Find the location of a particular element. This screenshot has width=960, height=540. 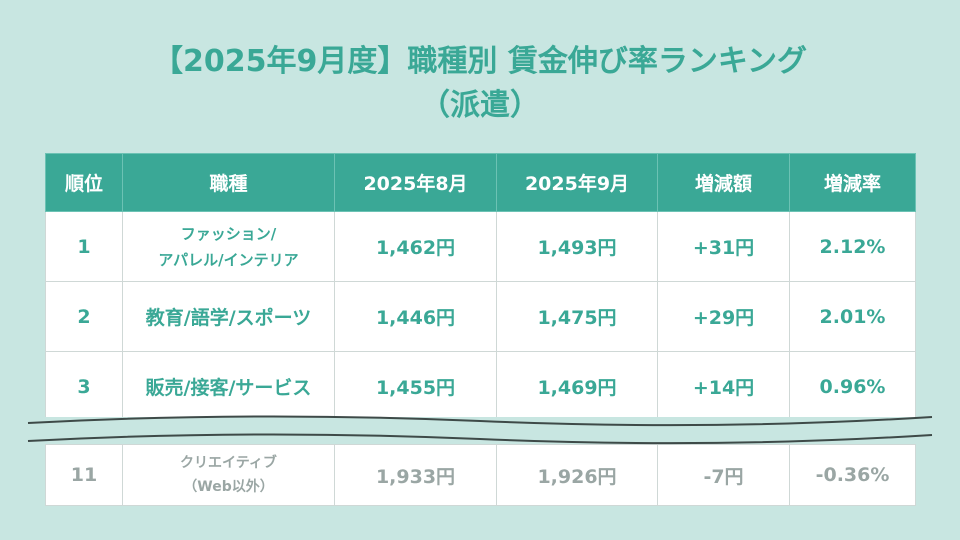

header-job: 職種 is located at coordinates (228, 182).